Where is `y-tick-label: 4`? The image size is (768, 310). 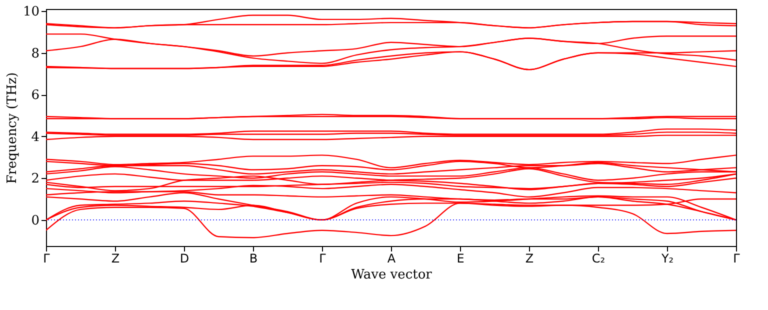 y-tick-label: 4 is located at coordinates (35, 137).